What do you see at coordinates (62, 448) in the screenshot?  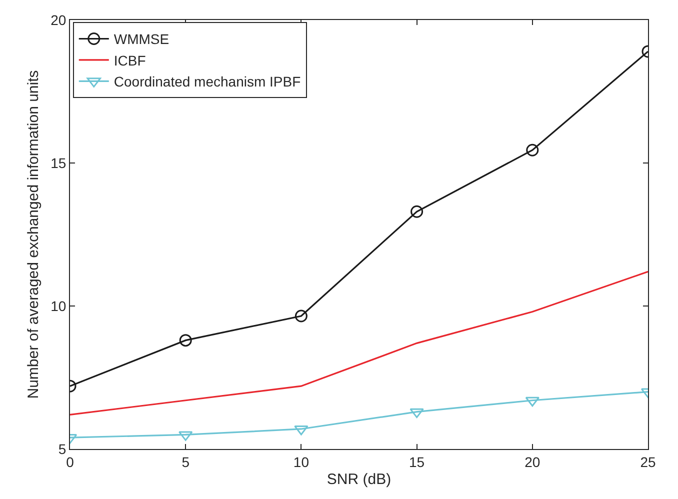 I see `y-tick-label: 5` at bounding box center [62, 448].